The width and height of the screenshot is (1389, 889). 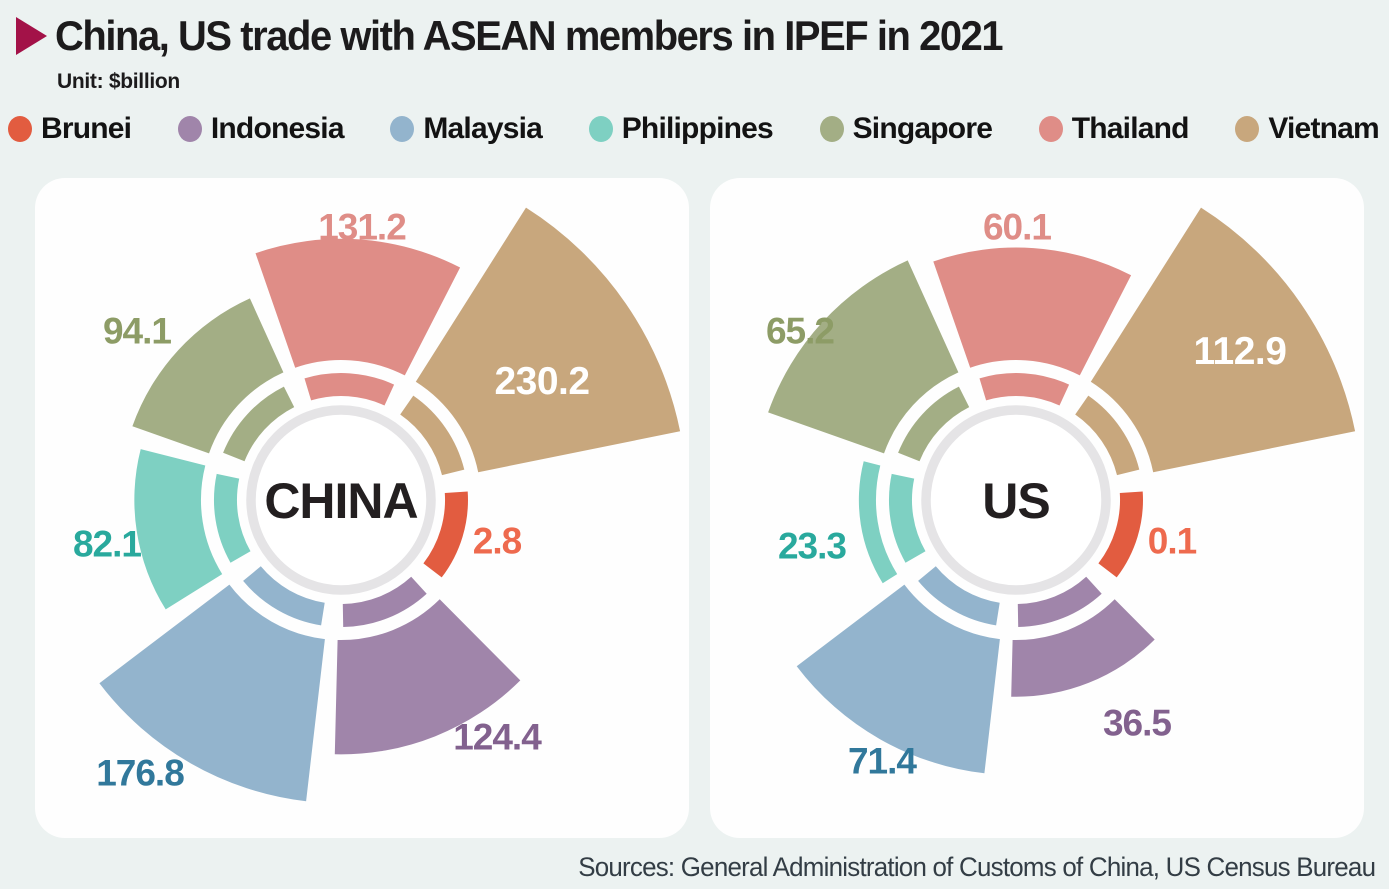 I want to click on unit-label: Unit: $billion, so click(x=118, y=81).